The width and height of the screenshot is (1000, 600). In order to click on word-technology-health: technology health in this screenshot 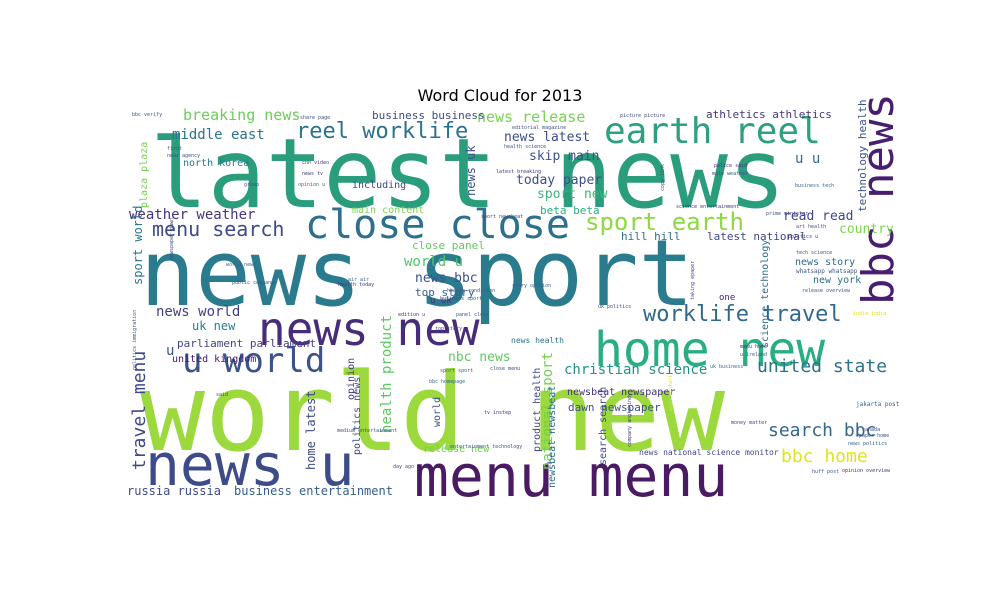, I will do `click(862, 155)`.